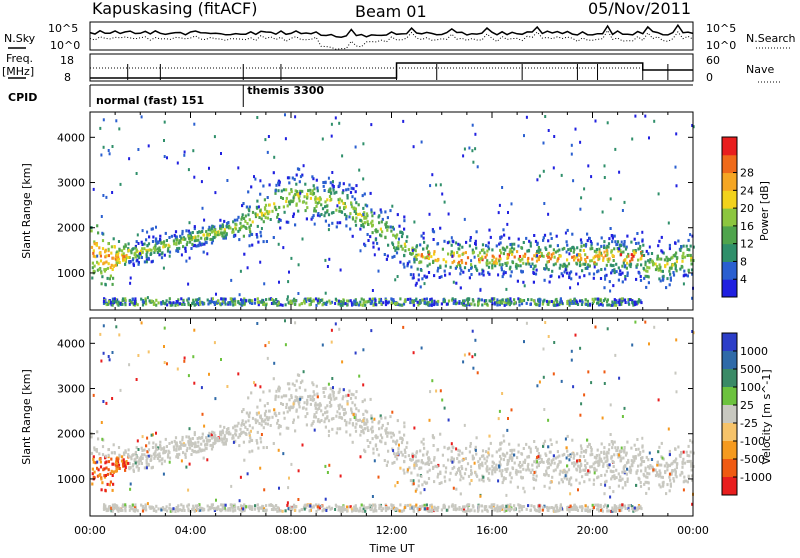 Image resolution: width=800 pixels, height=558 pixels. Describe the element at coordinates (709, 77) in the screenshot. I see `nave-tick-bottom: 0` at that location.